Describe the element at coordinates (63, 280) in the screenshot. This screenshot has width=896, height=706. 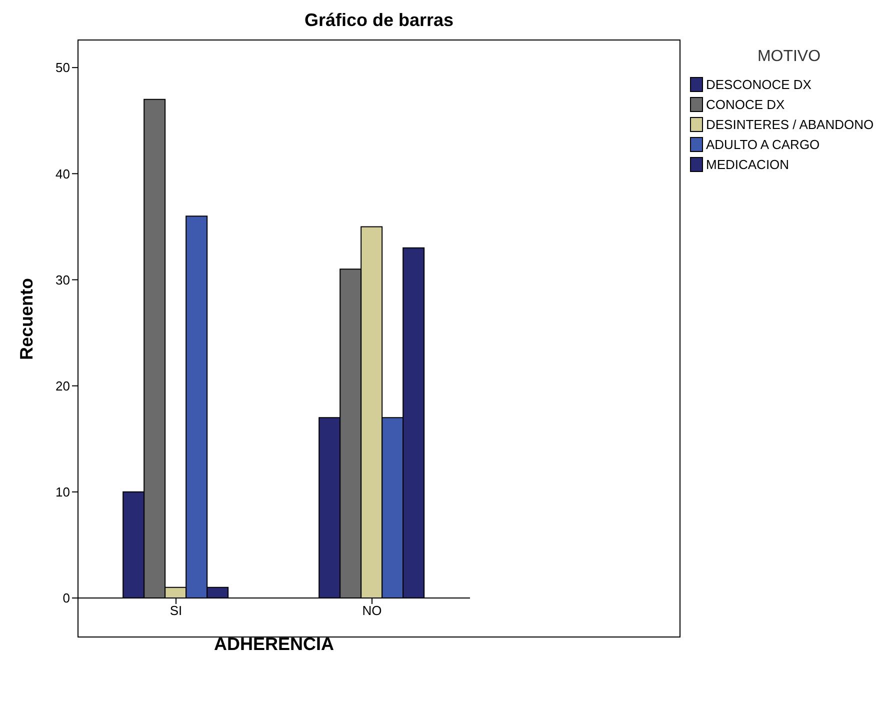
I see `y-tick-label: 30` at that location.